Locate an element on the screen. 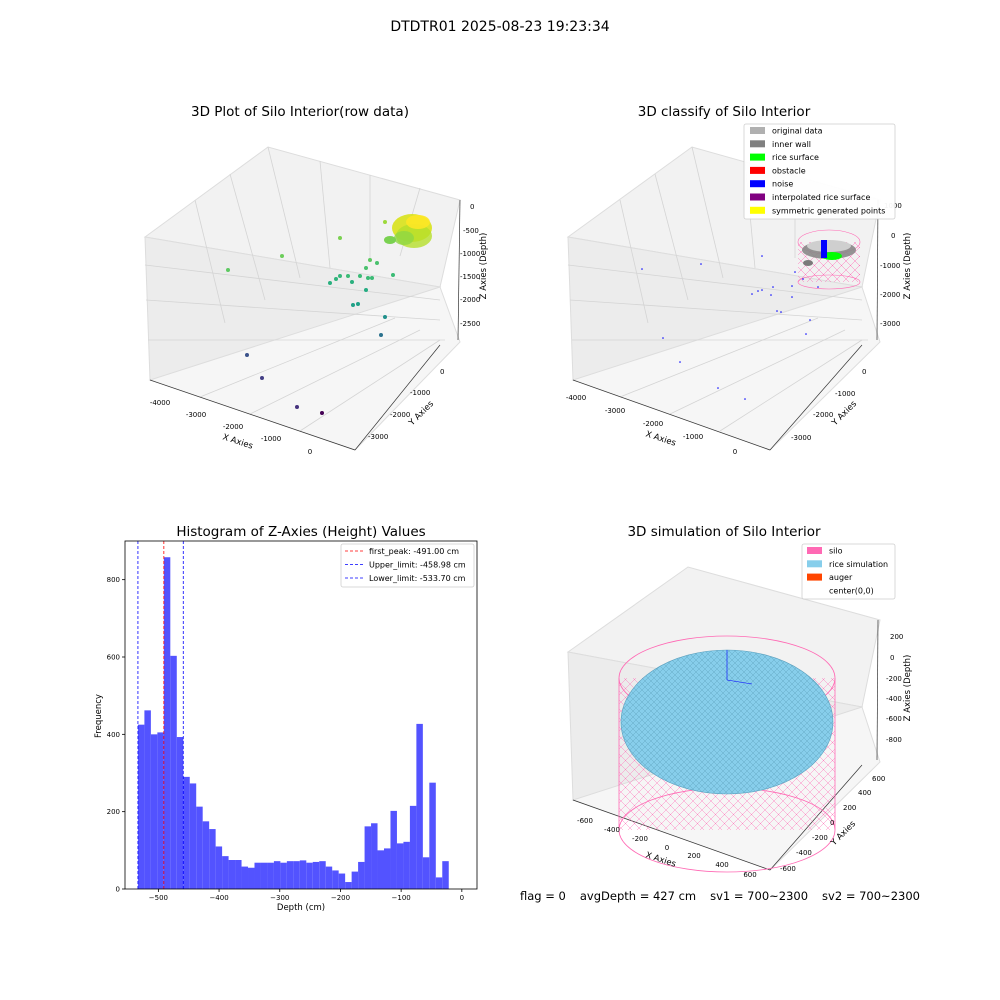 Image resolution: width=1000 pixels, height=1000 pixels. panel2-ylabel: Y Axies is located at coordinates (844, 414).